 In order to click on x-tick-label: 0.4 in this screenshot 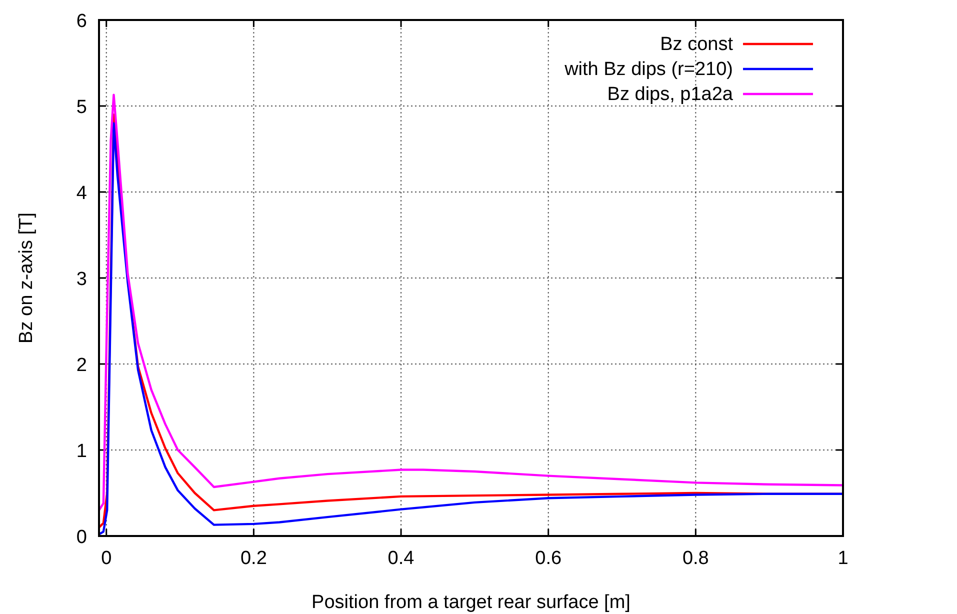, I will do `click(401, 558)`.